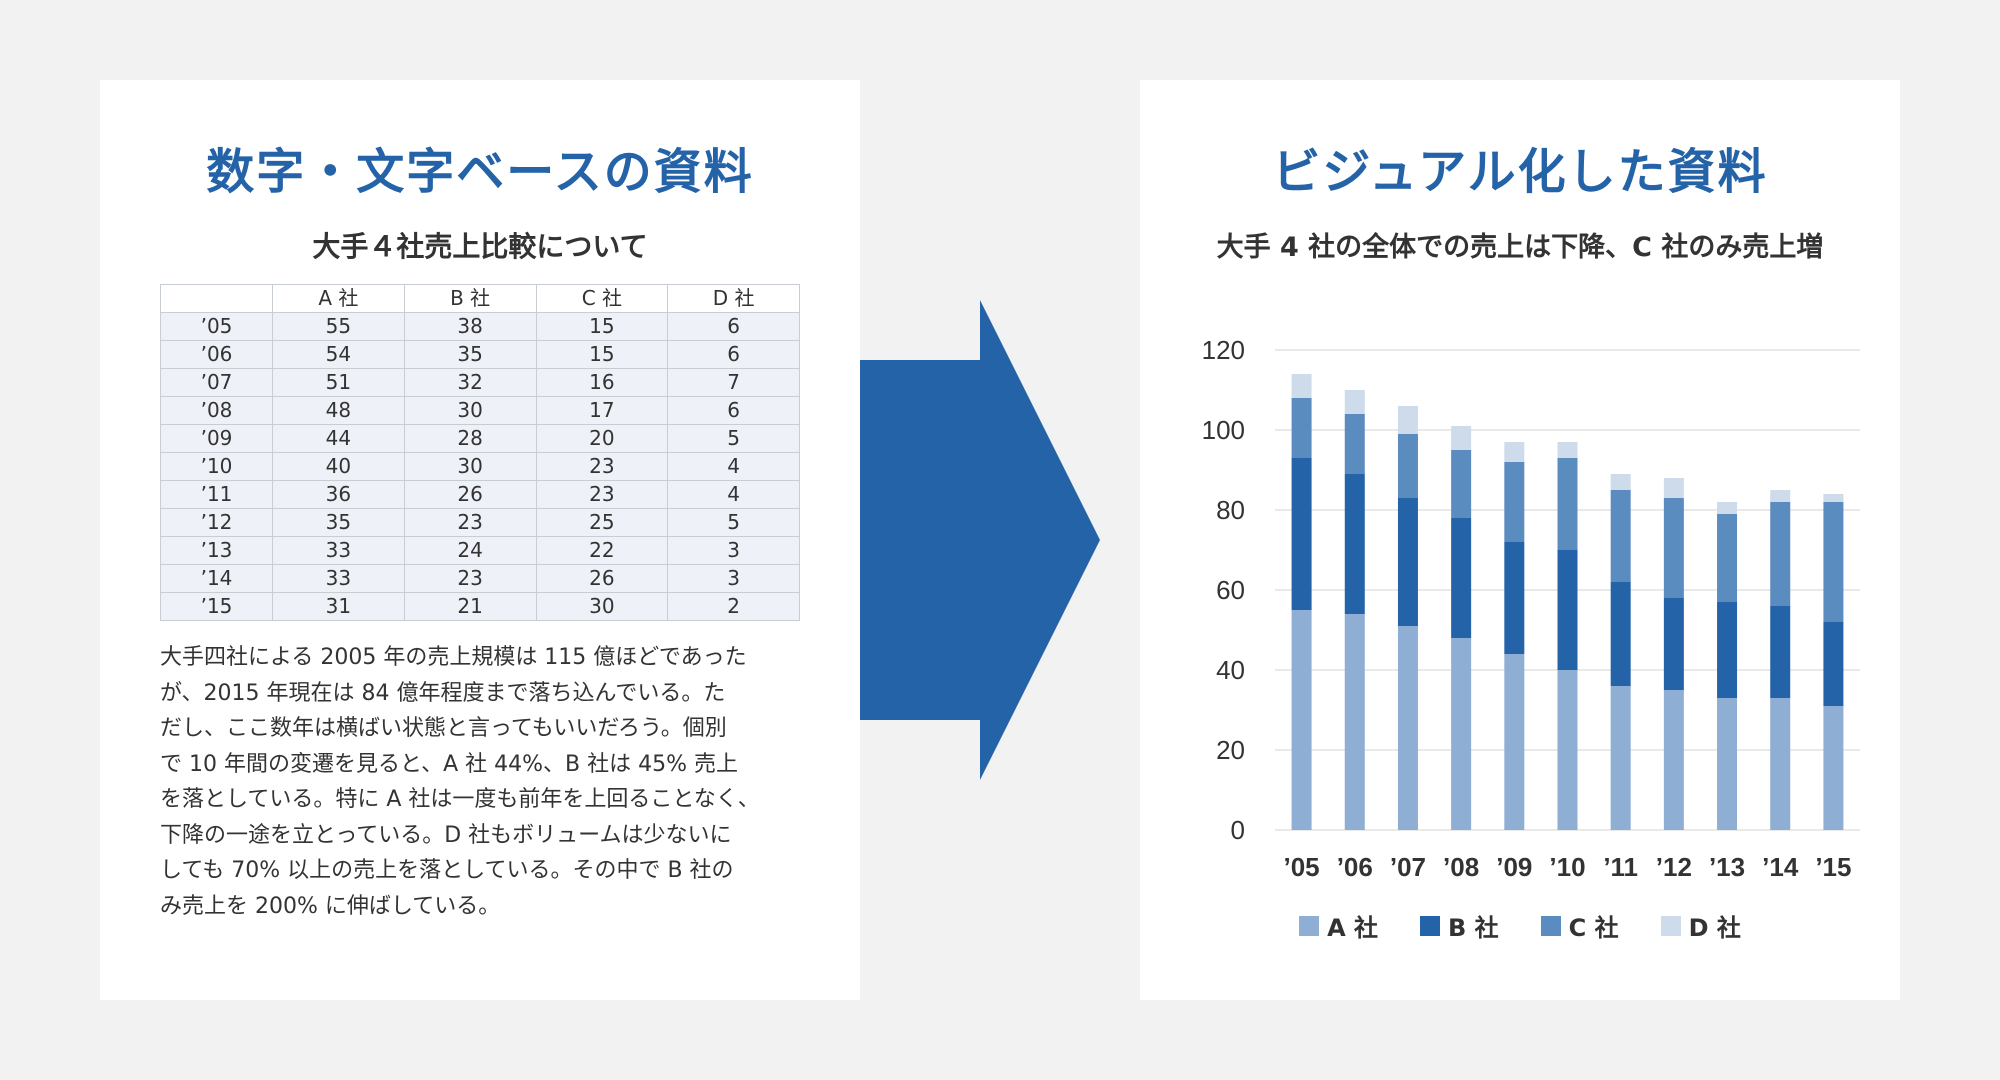 This screenshot has width=2000, height=1080. I want to click on x-tick-label: ’09, so click(1514, 867).